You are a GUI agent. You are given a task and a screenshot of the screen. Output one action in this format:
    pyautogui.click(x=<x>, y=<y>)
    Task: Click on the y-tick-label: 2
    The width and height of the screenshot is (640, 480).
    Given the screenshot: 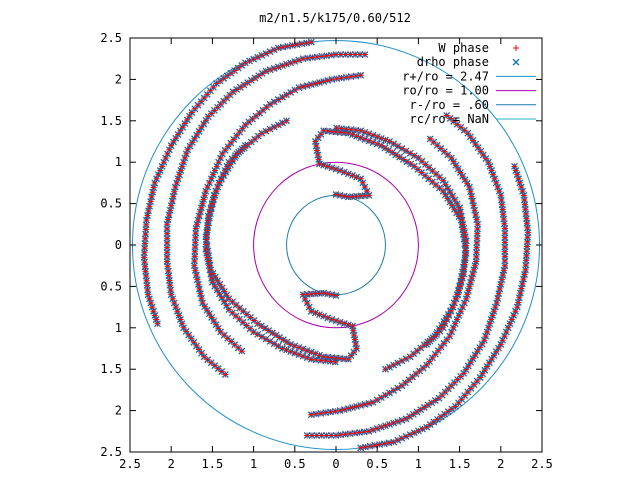 What is the action you would take?
    pyautogui.click(x=118, y=79)
    